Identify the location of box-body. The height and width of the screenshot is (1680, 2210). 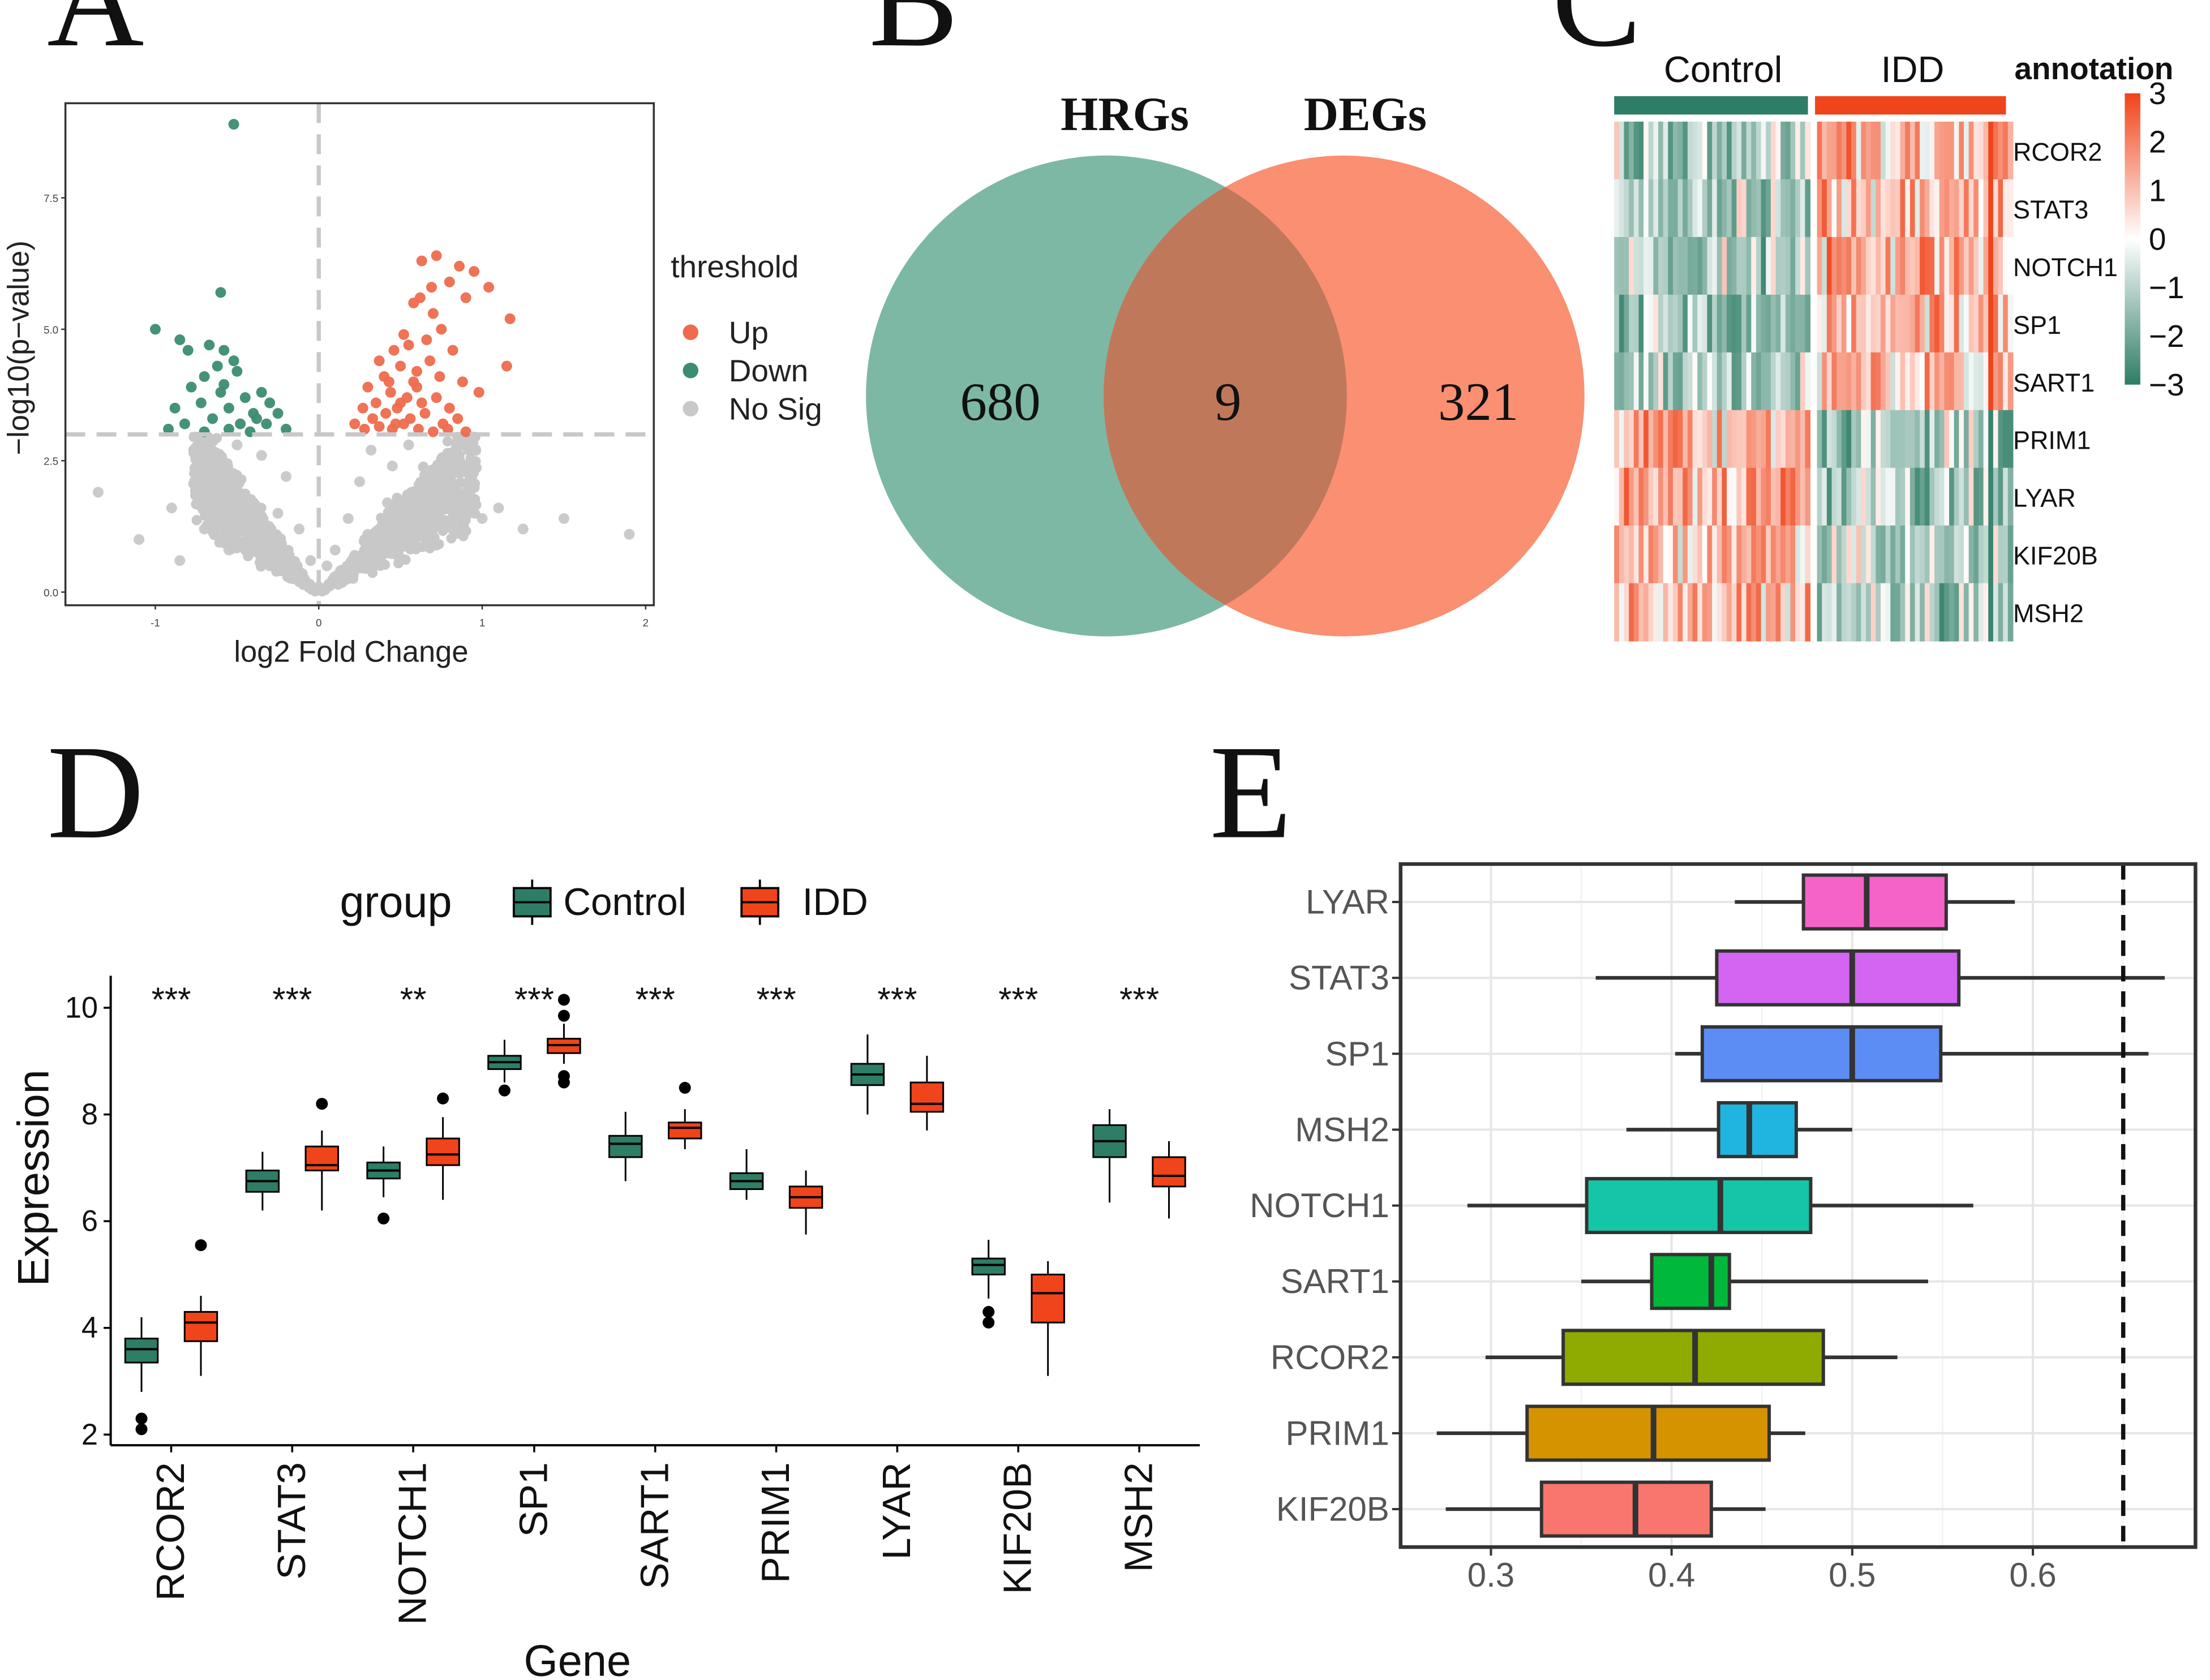
(443, 1151).